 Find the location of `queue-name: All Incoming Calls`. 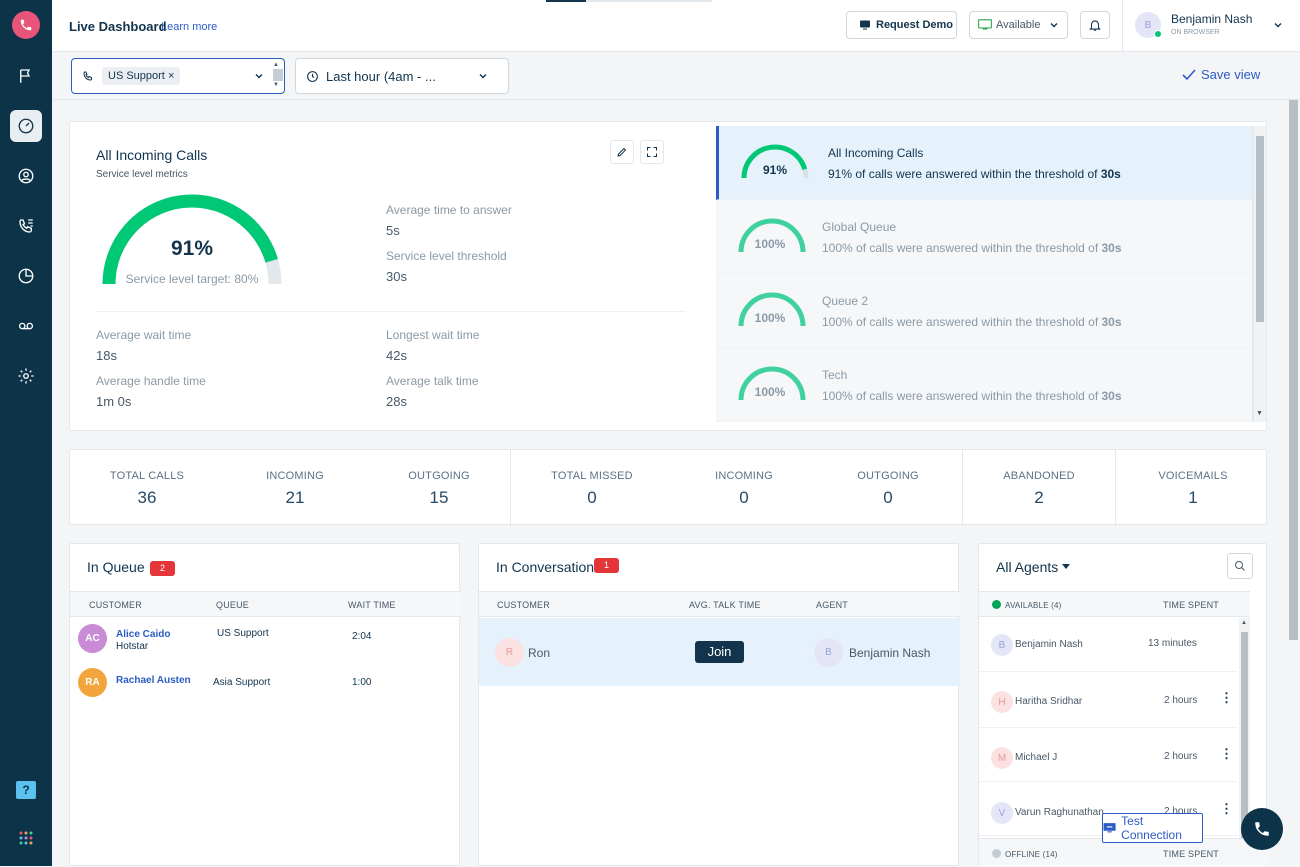

queue-name: All Incoming Calls is located at coordinates (876, 153).